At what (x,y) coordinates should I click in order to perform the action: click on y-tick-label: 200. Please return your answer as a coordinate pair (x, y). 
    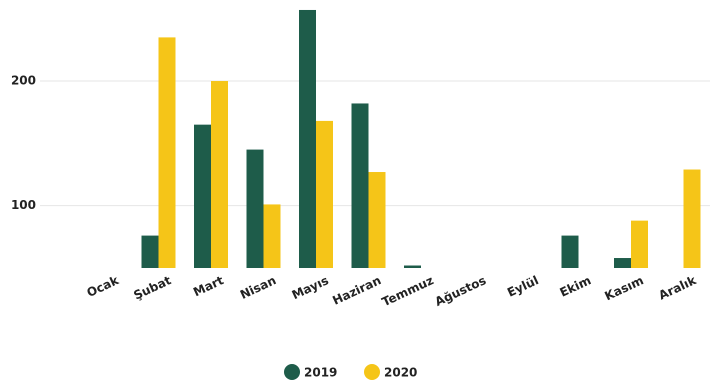
    Looking at the image, I should click on (23, 81).